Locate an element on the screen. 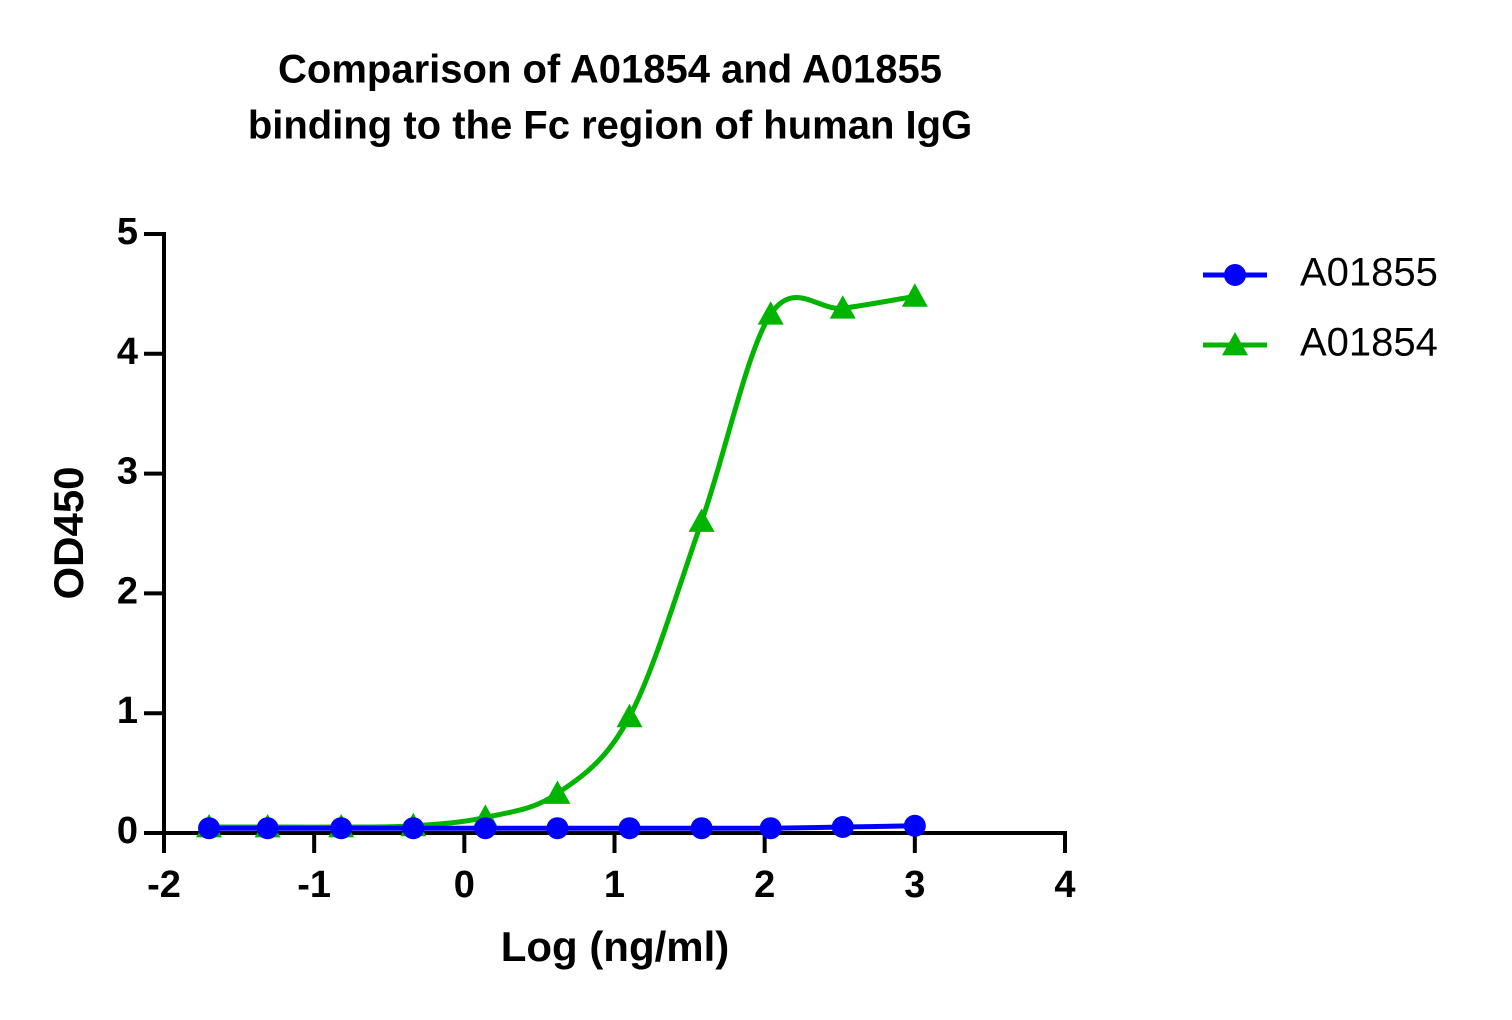 The height and width of the screenshot is (1020, 1512). y-tick-label: 2 is located at coordinates (127, 591).